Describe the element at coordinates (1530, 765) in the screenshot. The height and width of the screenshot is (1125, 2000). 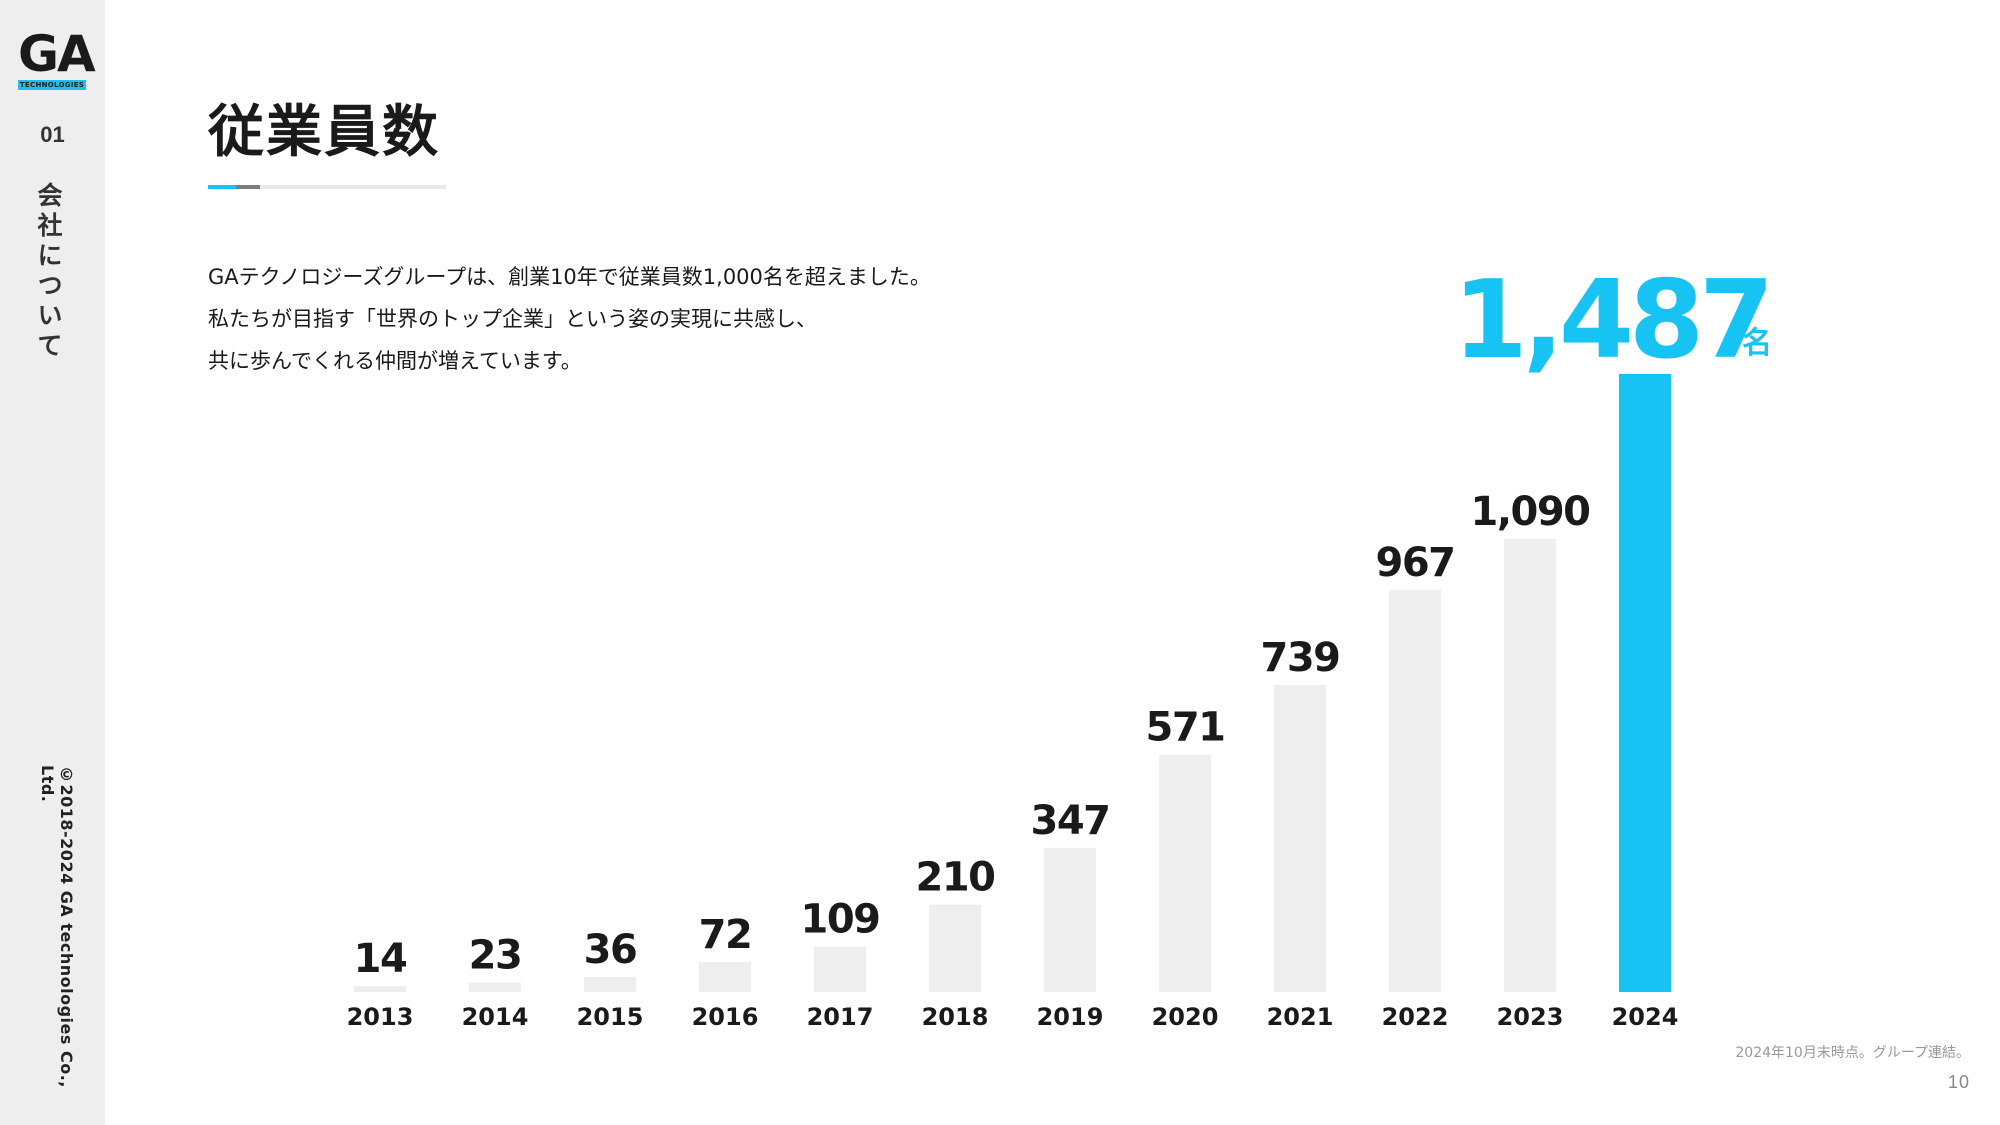
I see `bar-2023` at that location.